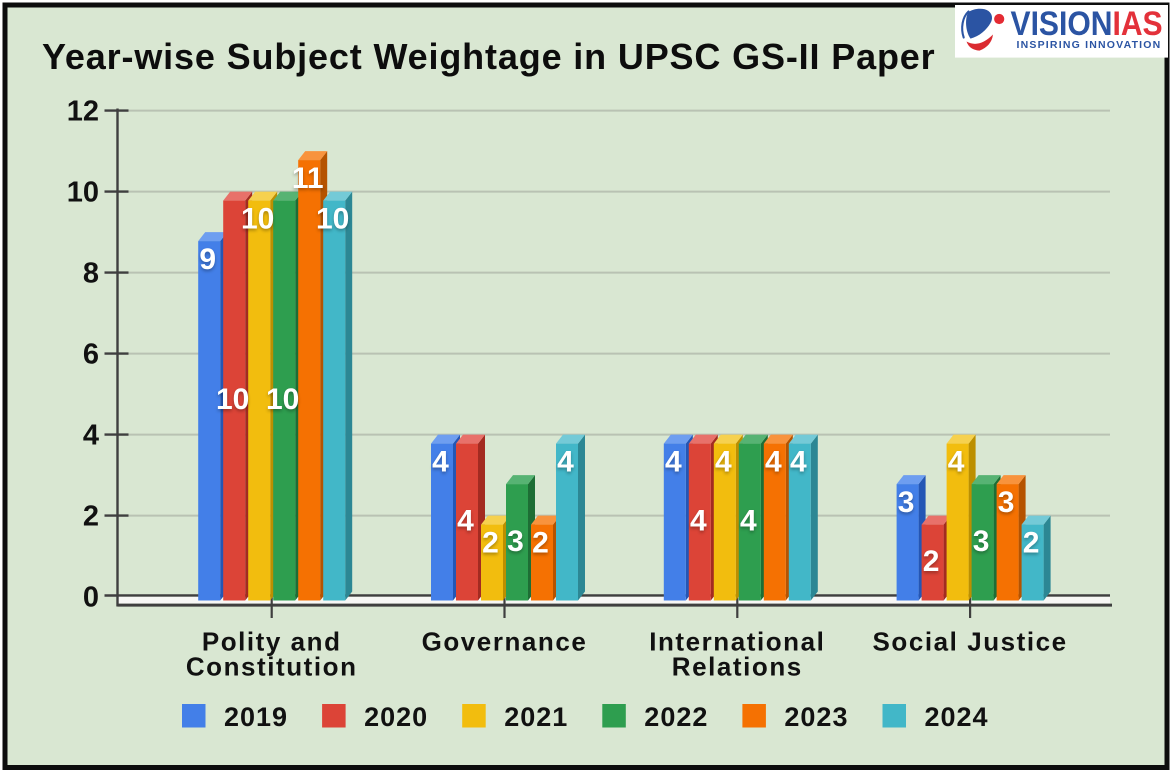 Image resolution: width=1173 pixels, height=777 pixels. Describe the element at coordinates (272, 642) in the screenshot. I see `svg-text: Polity and` at that location.